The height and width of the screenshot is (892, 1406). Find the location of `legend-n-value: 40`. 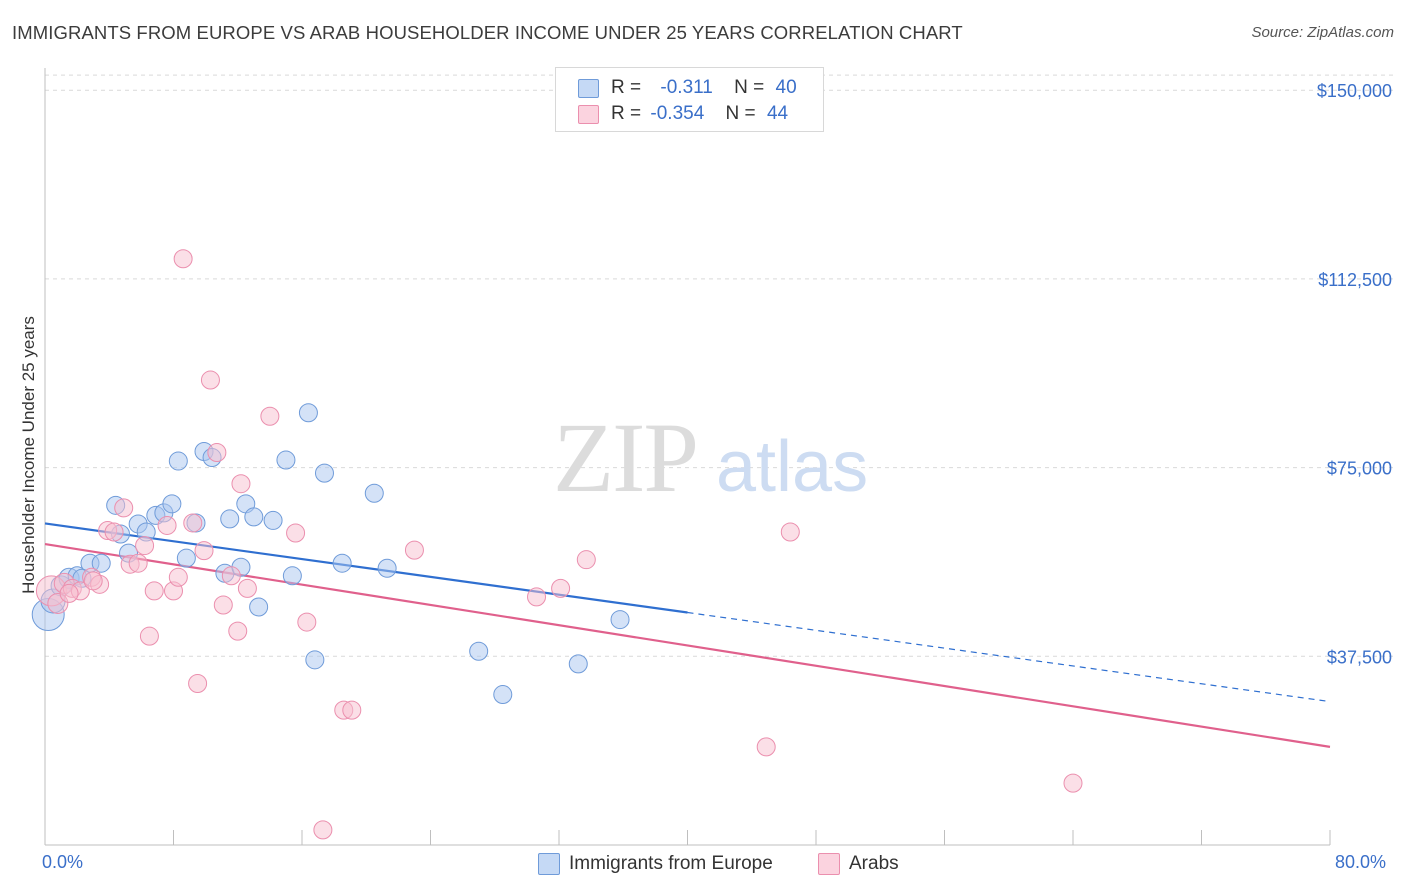

legend-n-value: 40 is located at coordinates (786, 87).